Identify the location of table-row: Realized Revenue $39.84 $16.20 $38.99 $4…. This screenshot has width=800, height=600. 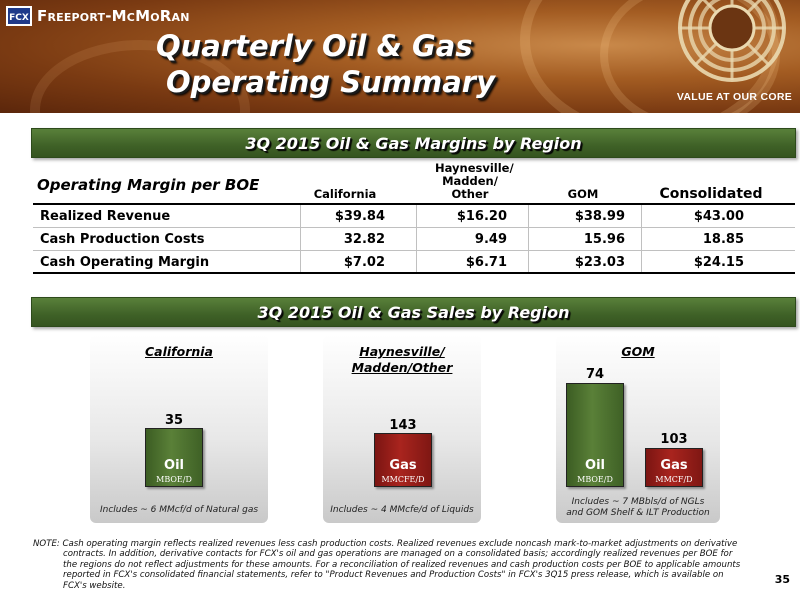
(414, 216).